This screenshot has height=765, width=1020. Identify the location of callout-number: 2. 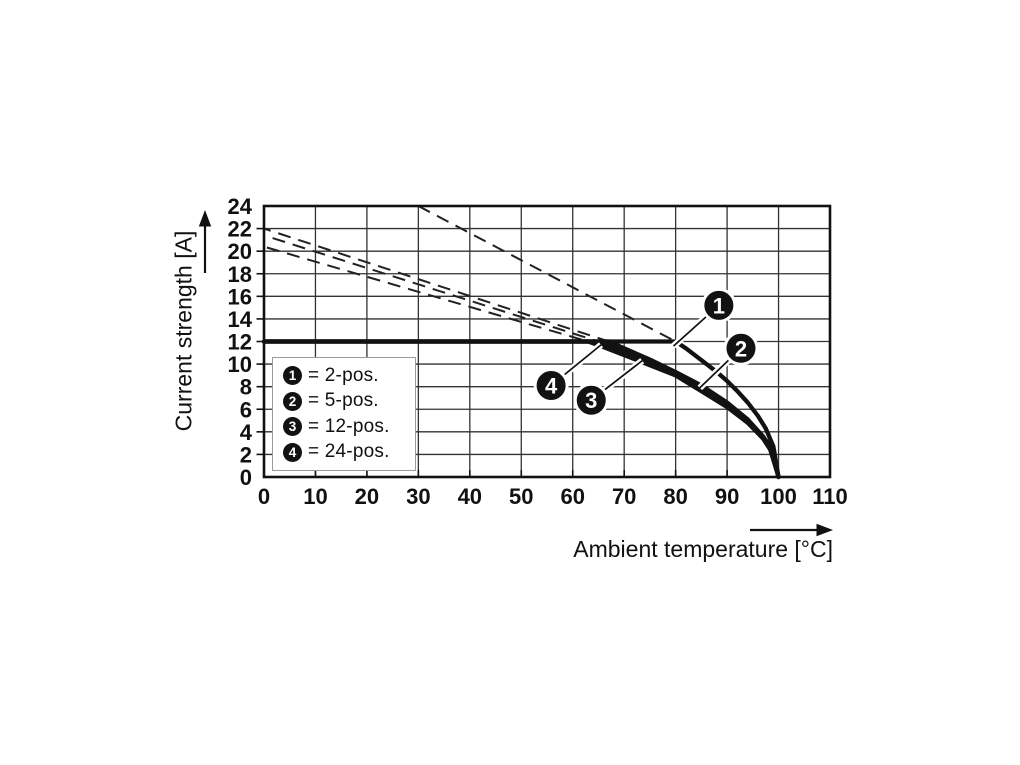
(741, 348).